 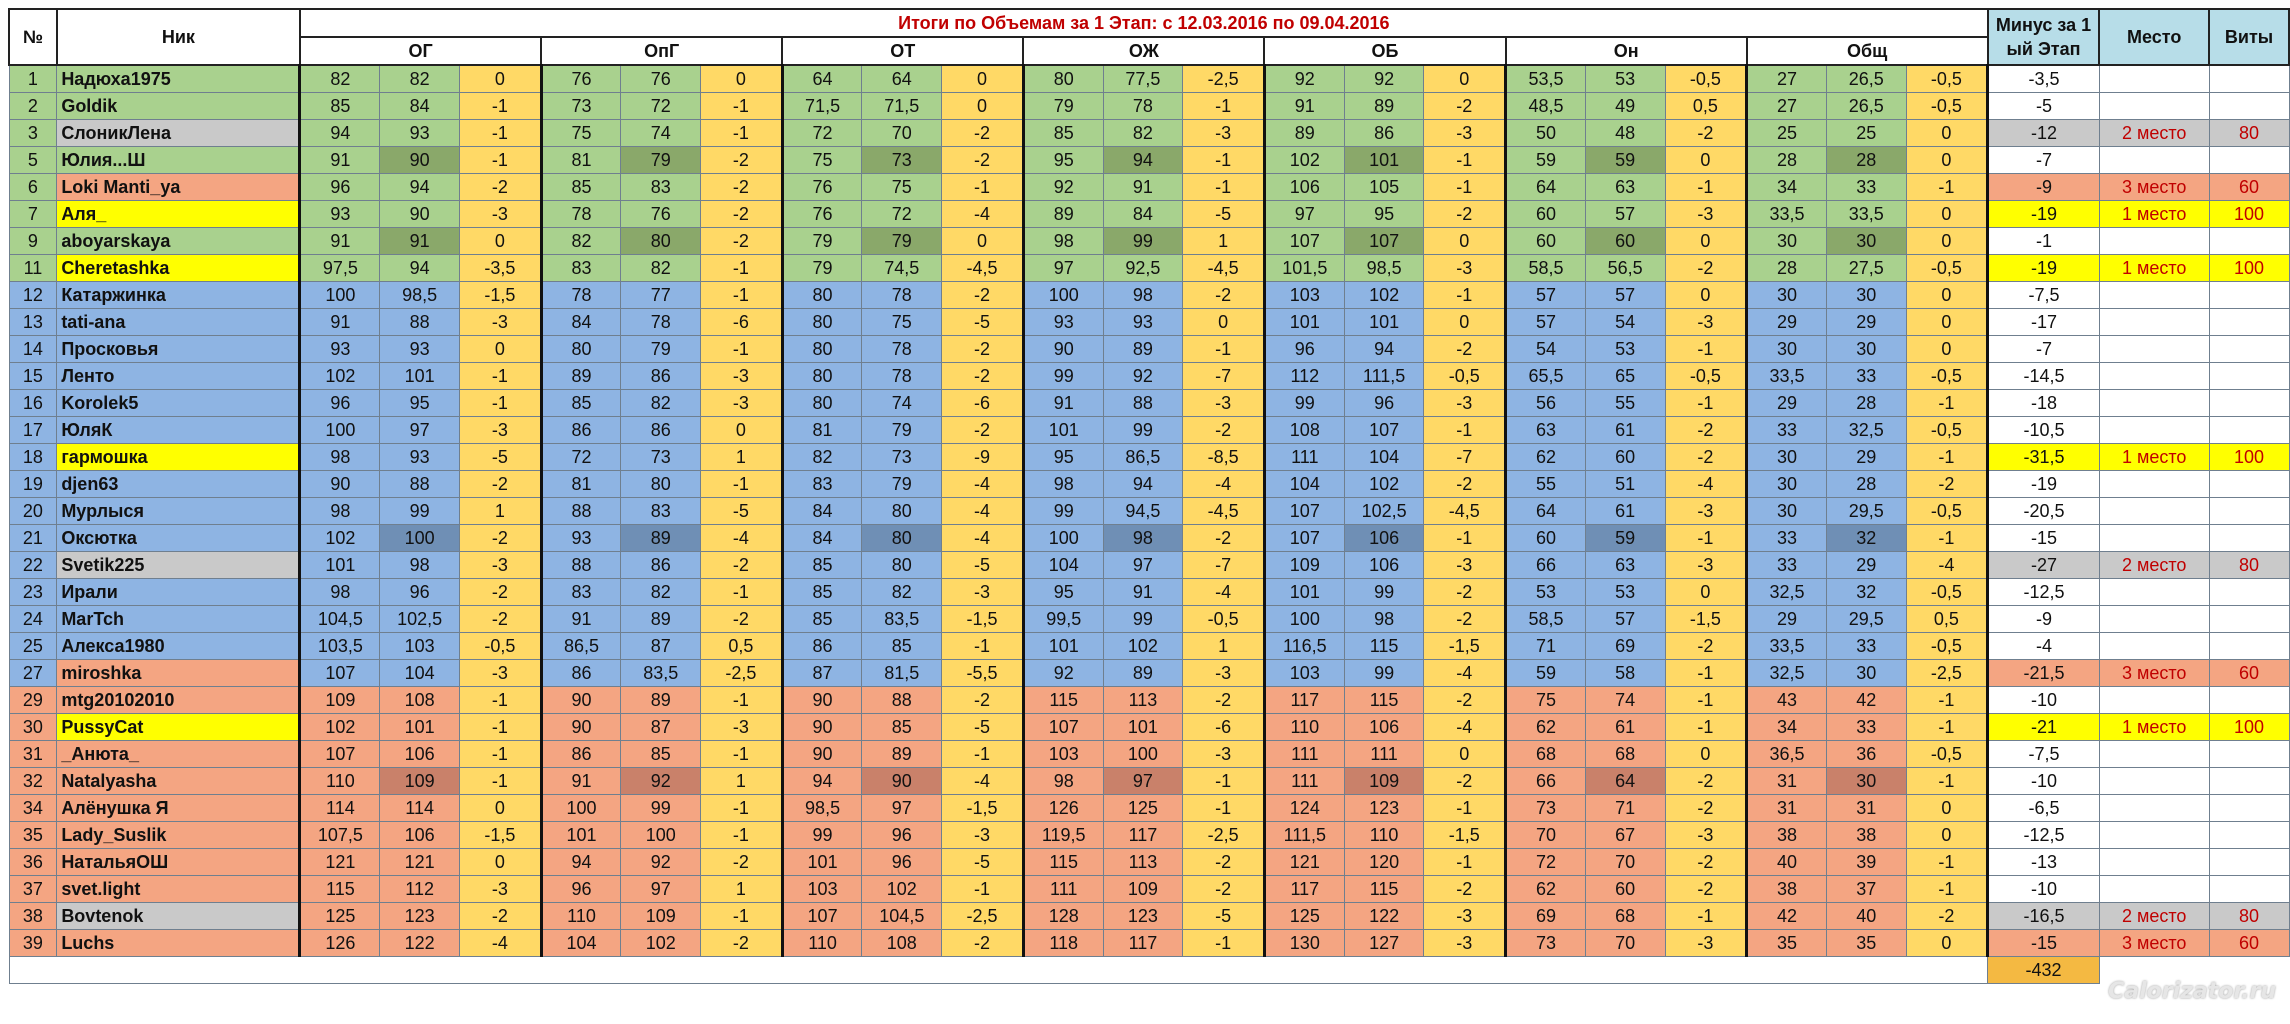 What do you see at coordinates (178, 916) in the screenshot?
I see `row-nick: Bovtenok` at bounding box center [178, 916].